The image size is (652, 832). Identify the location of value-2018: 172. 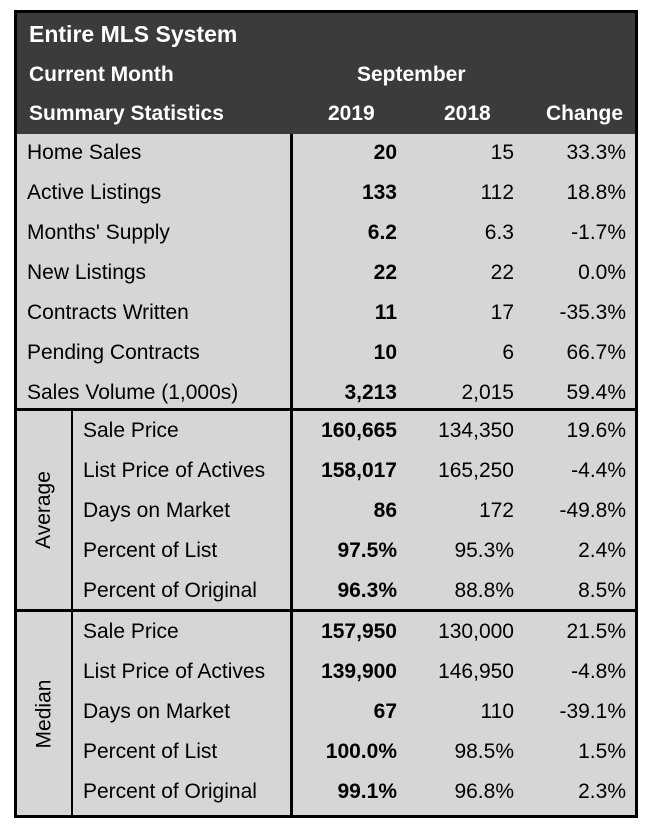
(496, 510).